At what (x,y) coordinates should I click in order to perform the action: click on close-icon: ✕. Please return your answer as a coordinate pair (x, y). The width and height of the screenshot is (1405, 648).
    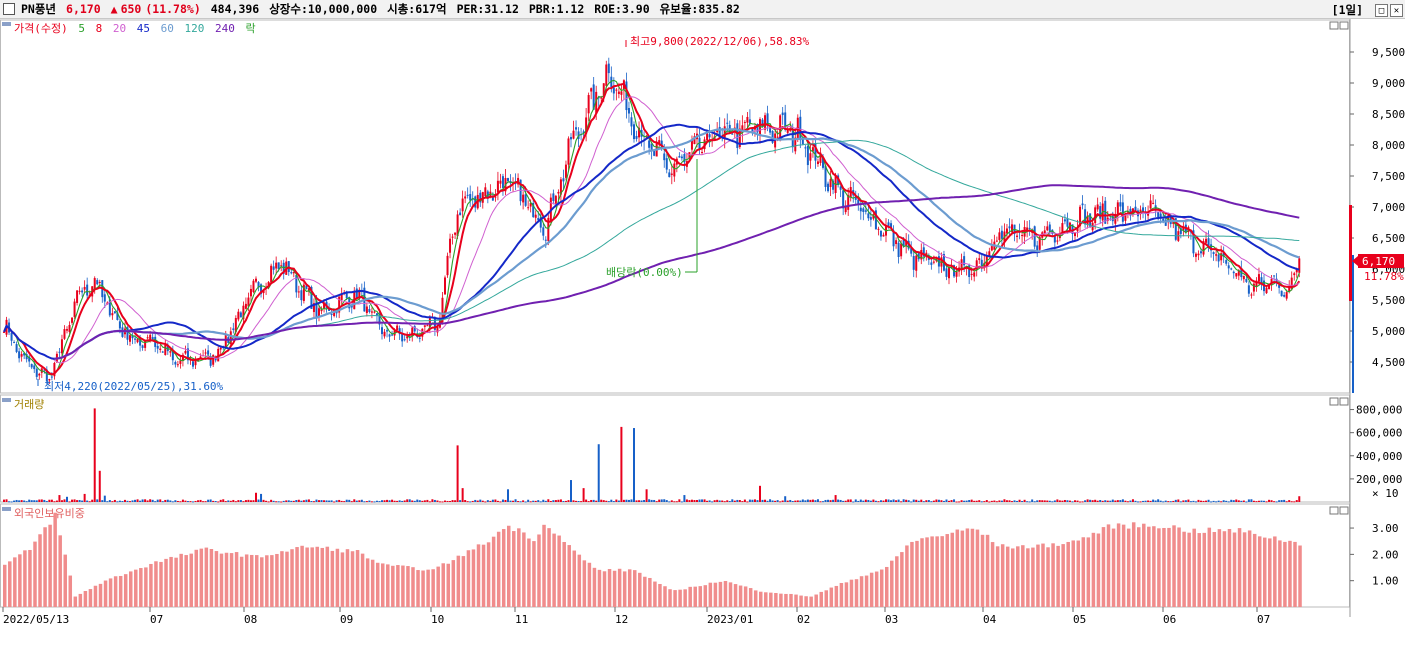
    Looking at the image, I should click on (1396, 10).